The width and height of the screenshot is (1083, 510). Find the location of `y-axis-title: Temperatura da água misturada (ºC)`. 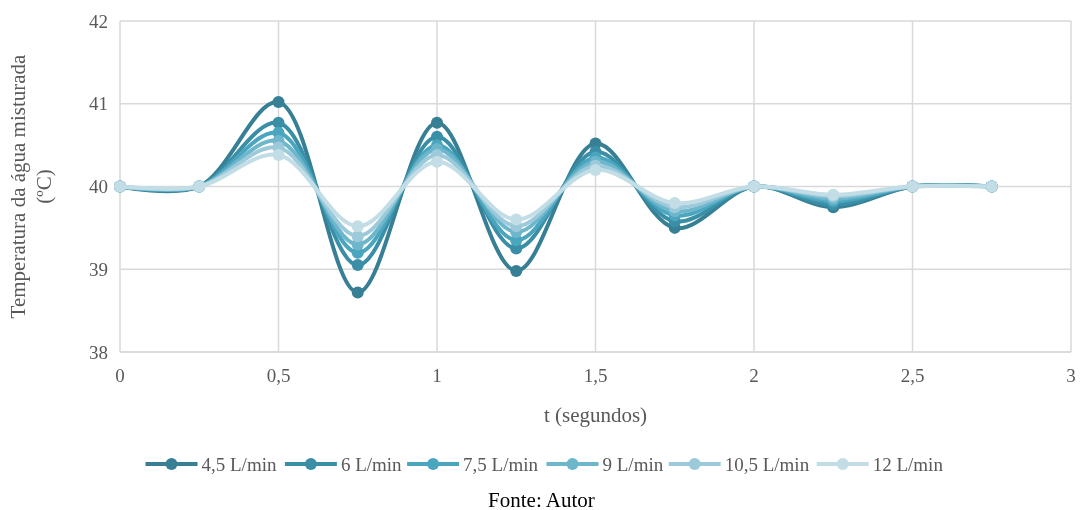

y-axis-title: Temperatura da água misturada (ºC) is located at coordinates (31, 186).